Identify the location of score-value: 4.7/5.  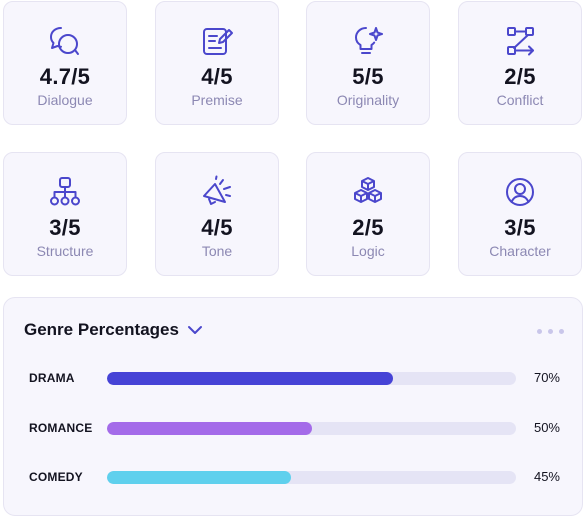
(65, 76).